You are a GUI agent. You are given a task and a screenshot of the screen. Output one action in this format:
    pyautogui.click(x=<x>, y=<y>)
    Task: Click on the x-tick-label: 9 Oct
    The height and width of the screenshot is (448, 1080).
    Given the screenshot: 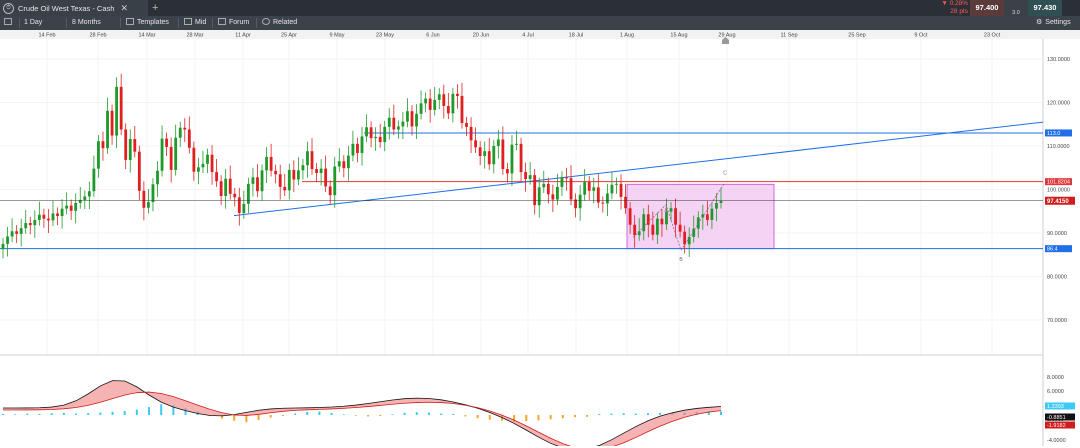 What is the action you would take?
    pyautogui.click(x=921, y=36)
    